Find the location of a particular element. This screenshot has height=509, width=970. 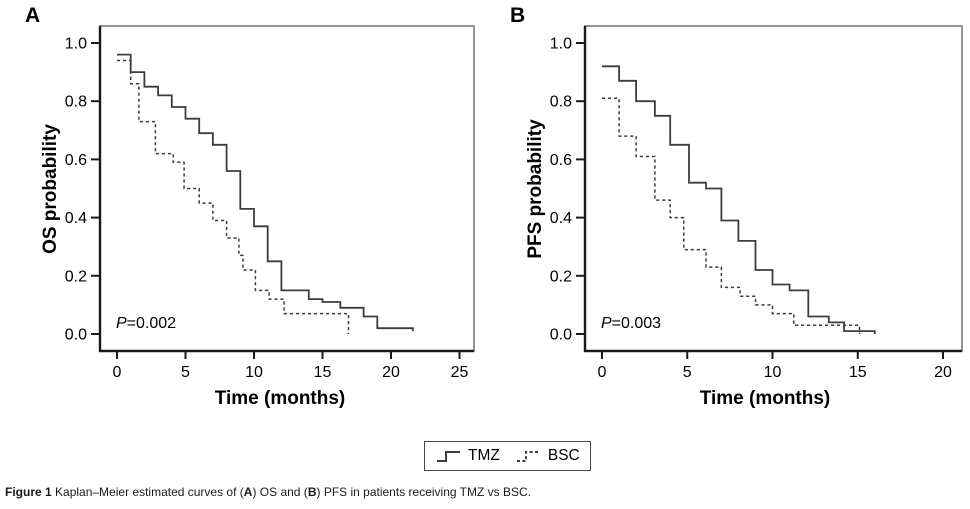

x-tick-label: 25 is located at coordinates (460, 372).